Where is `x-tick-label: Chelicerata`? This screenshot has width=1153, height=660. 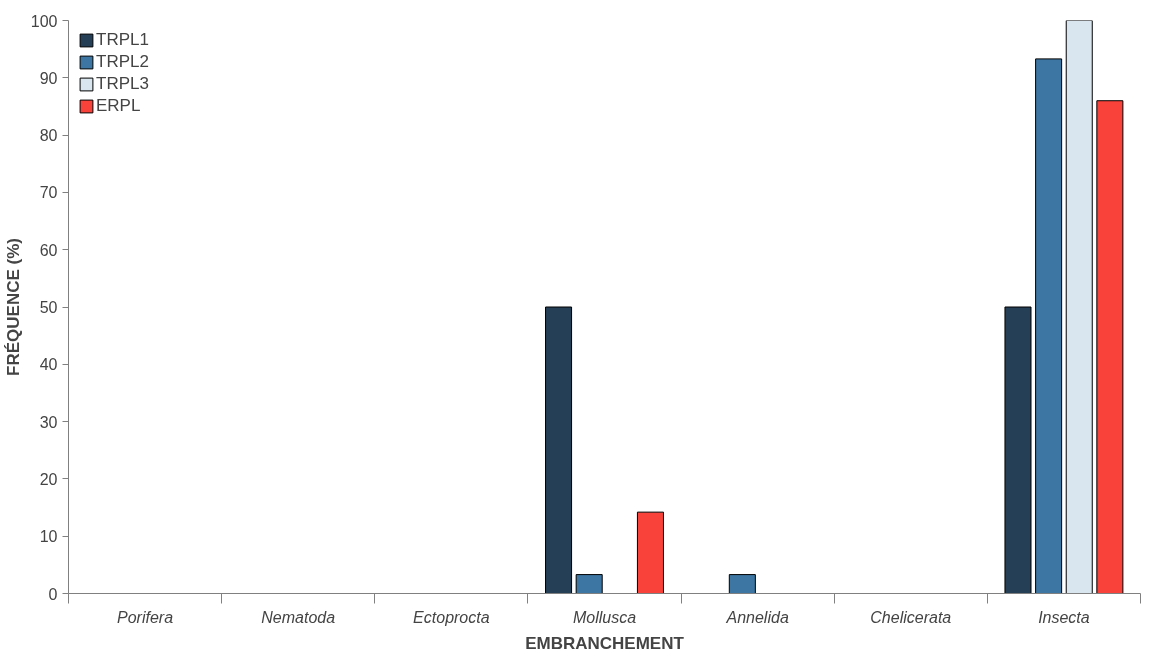 x-tick-label: Chelicerata is located at coordinates (911, 617).